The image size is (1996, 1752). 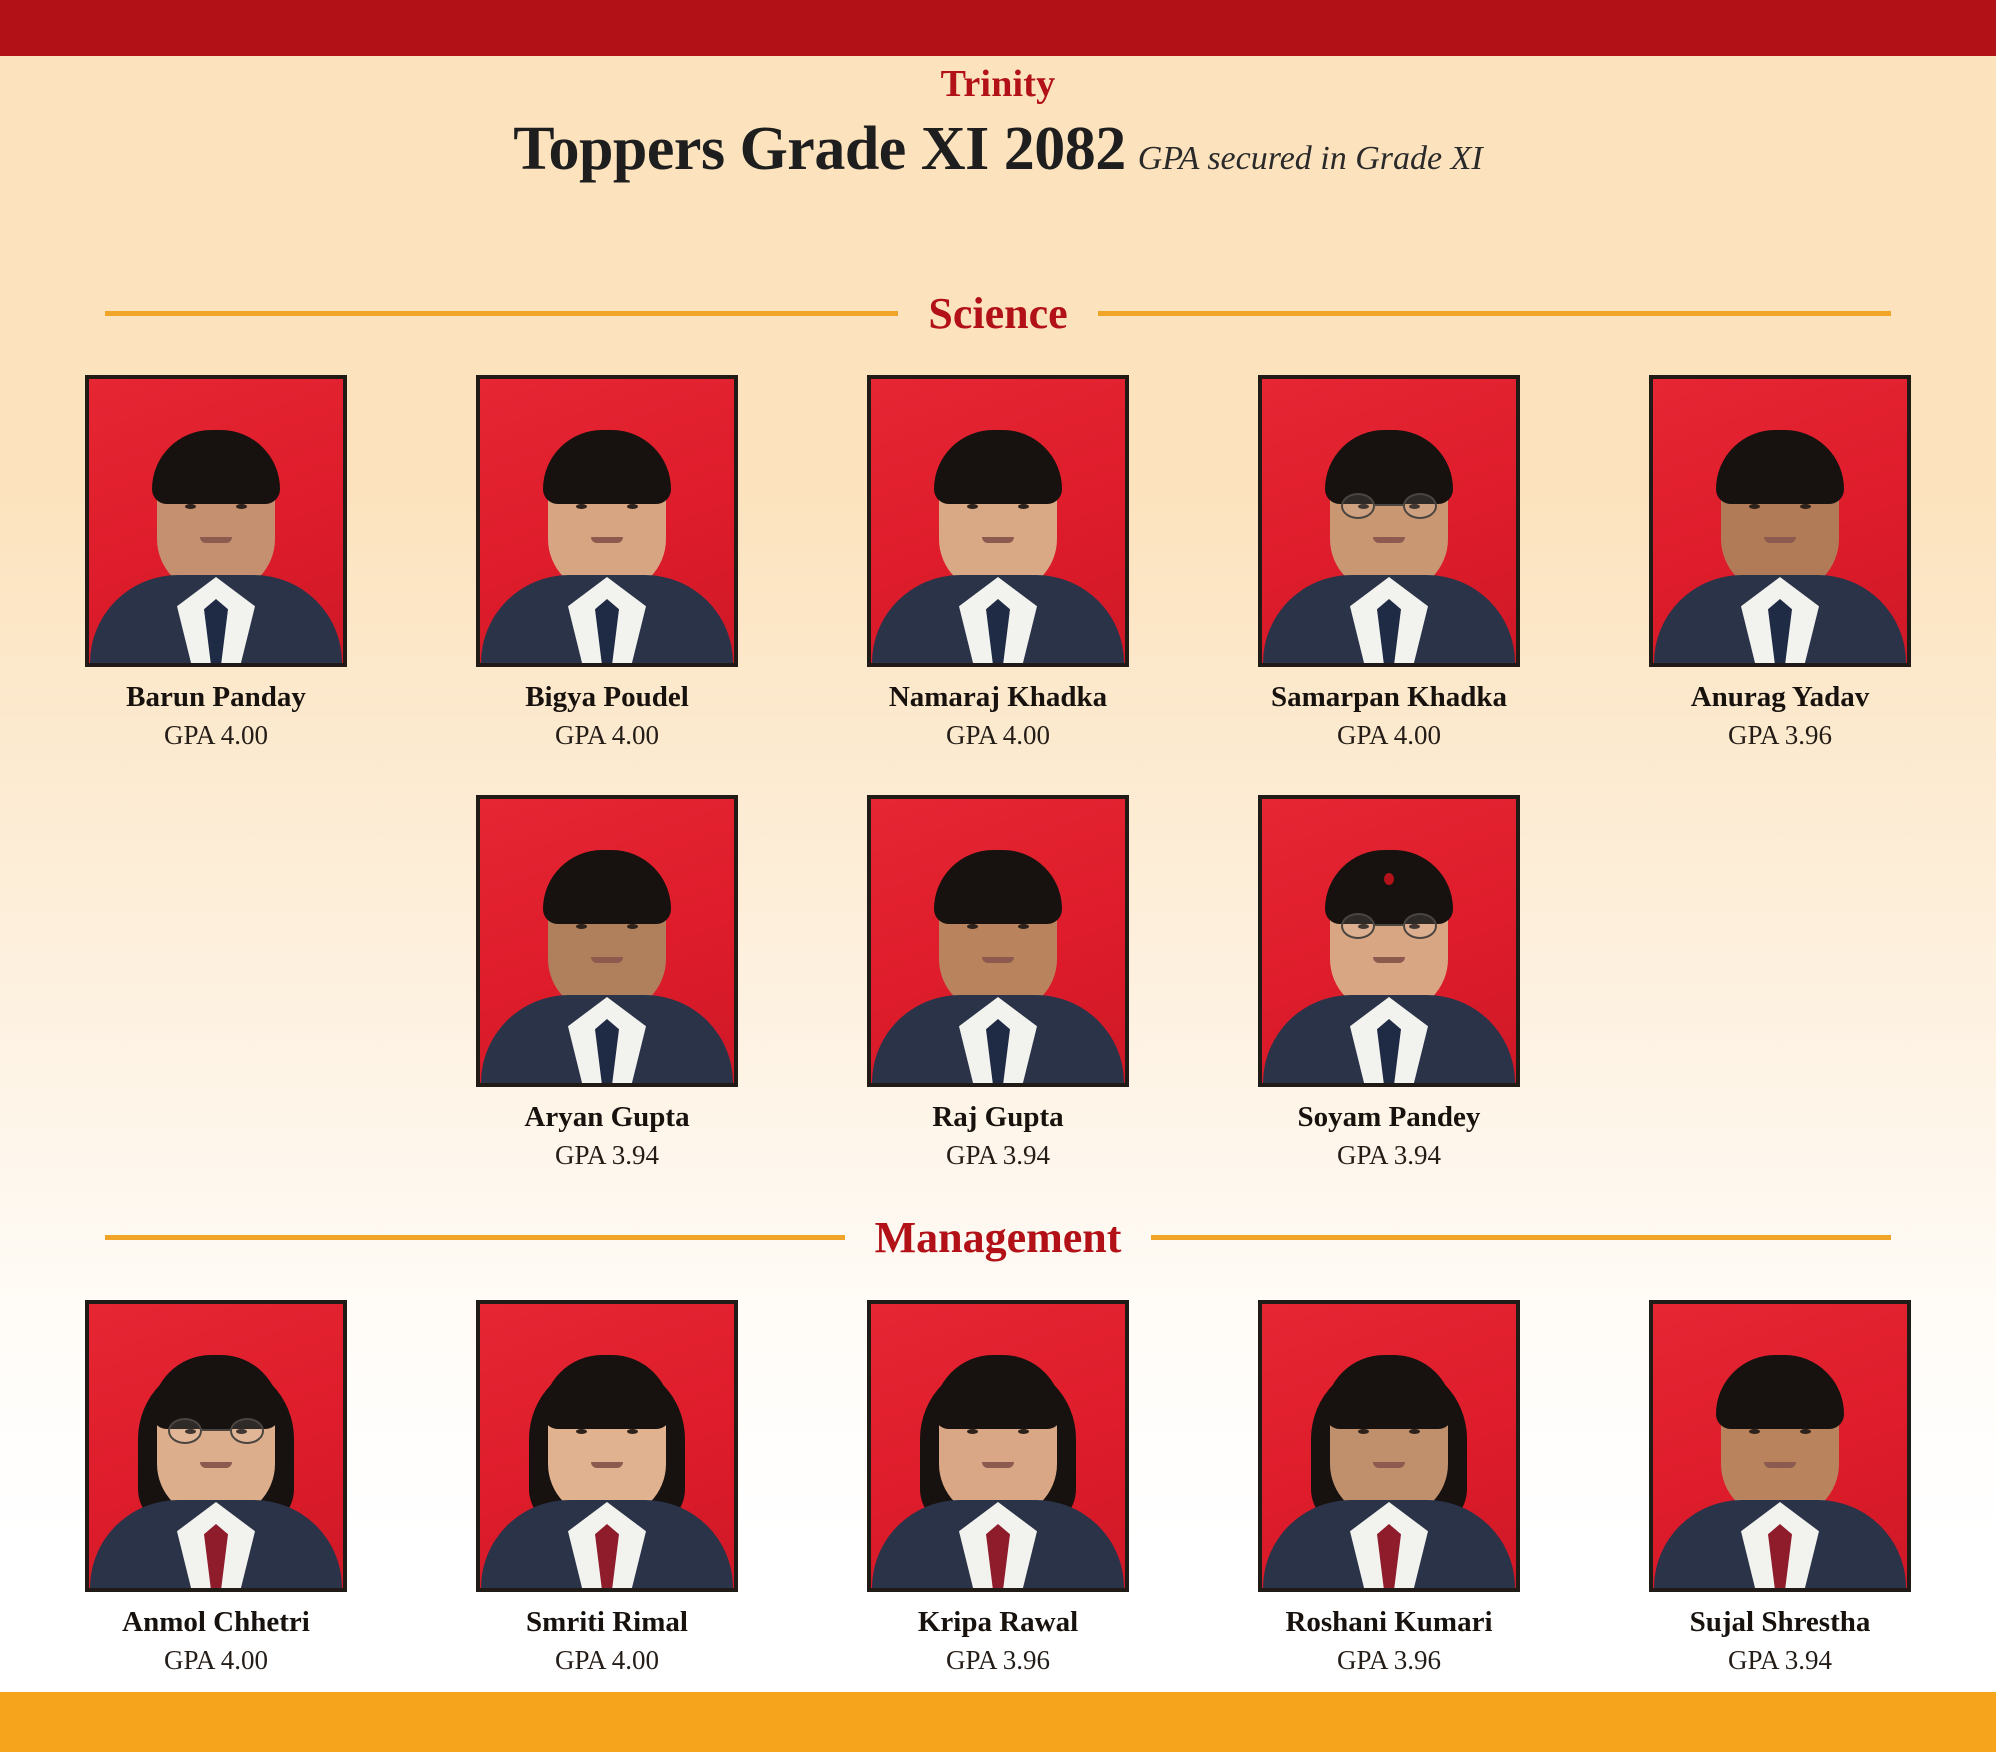 I want to click on student-card: Soyam Pandey GPA 3.94, so click(x=1389, y=983).